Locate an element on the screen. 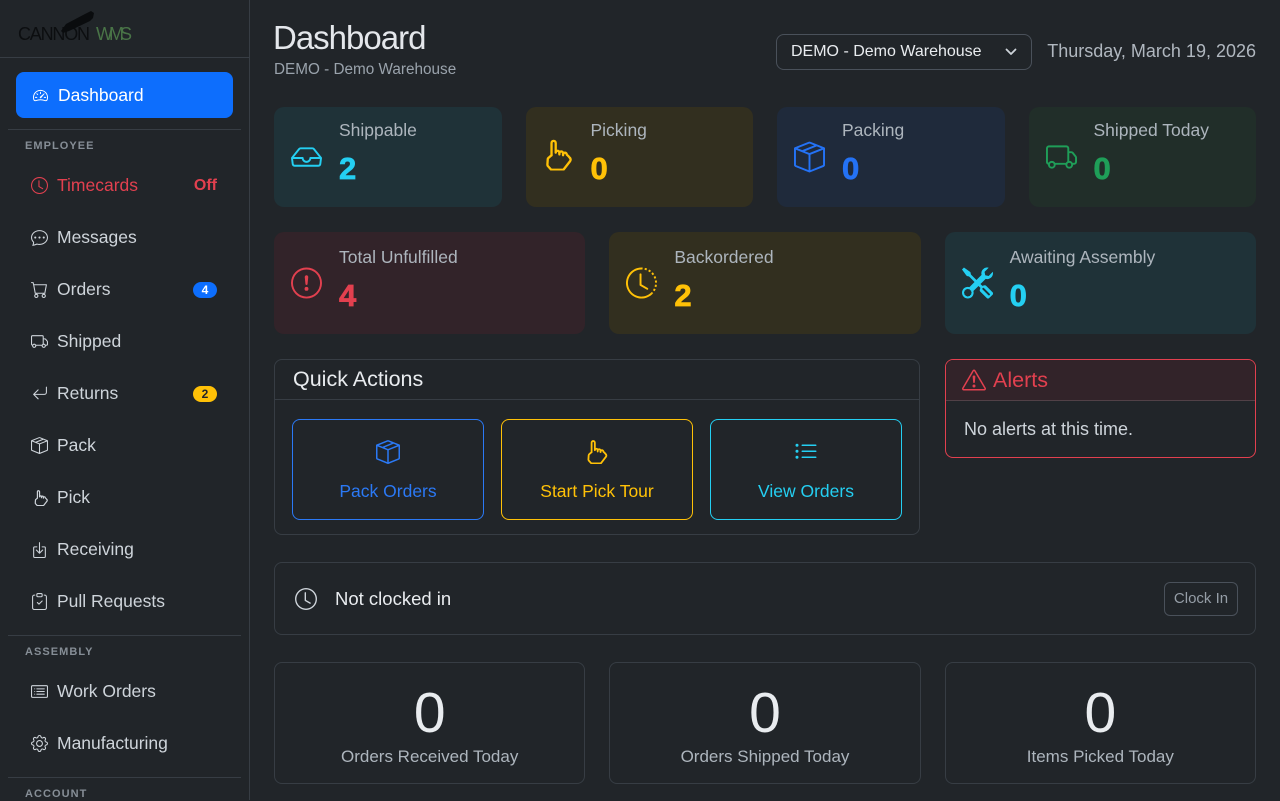 The image size is (1280, 801). svg-text: CANNON is located at coordinates (53, 34).